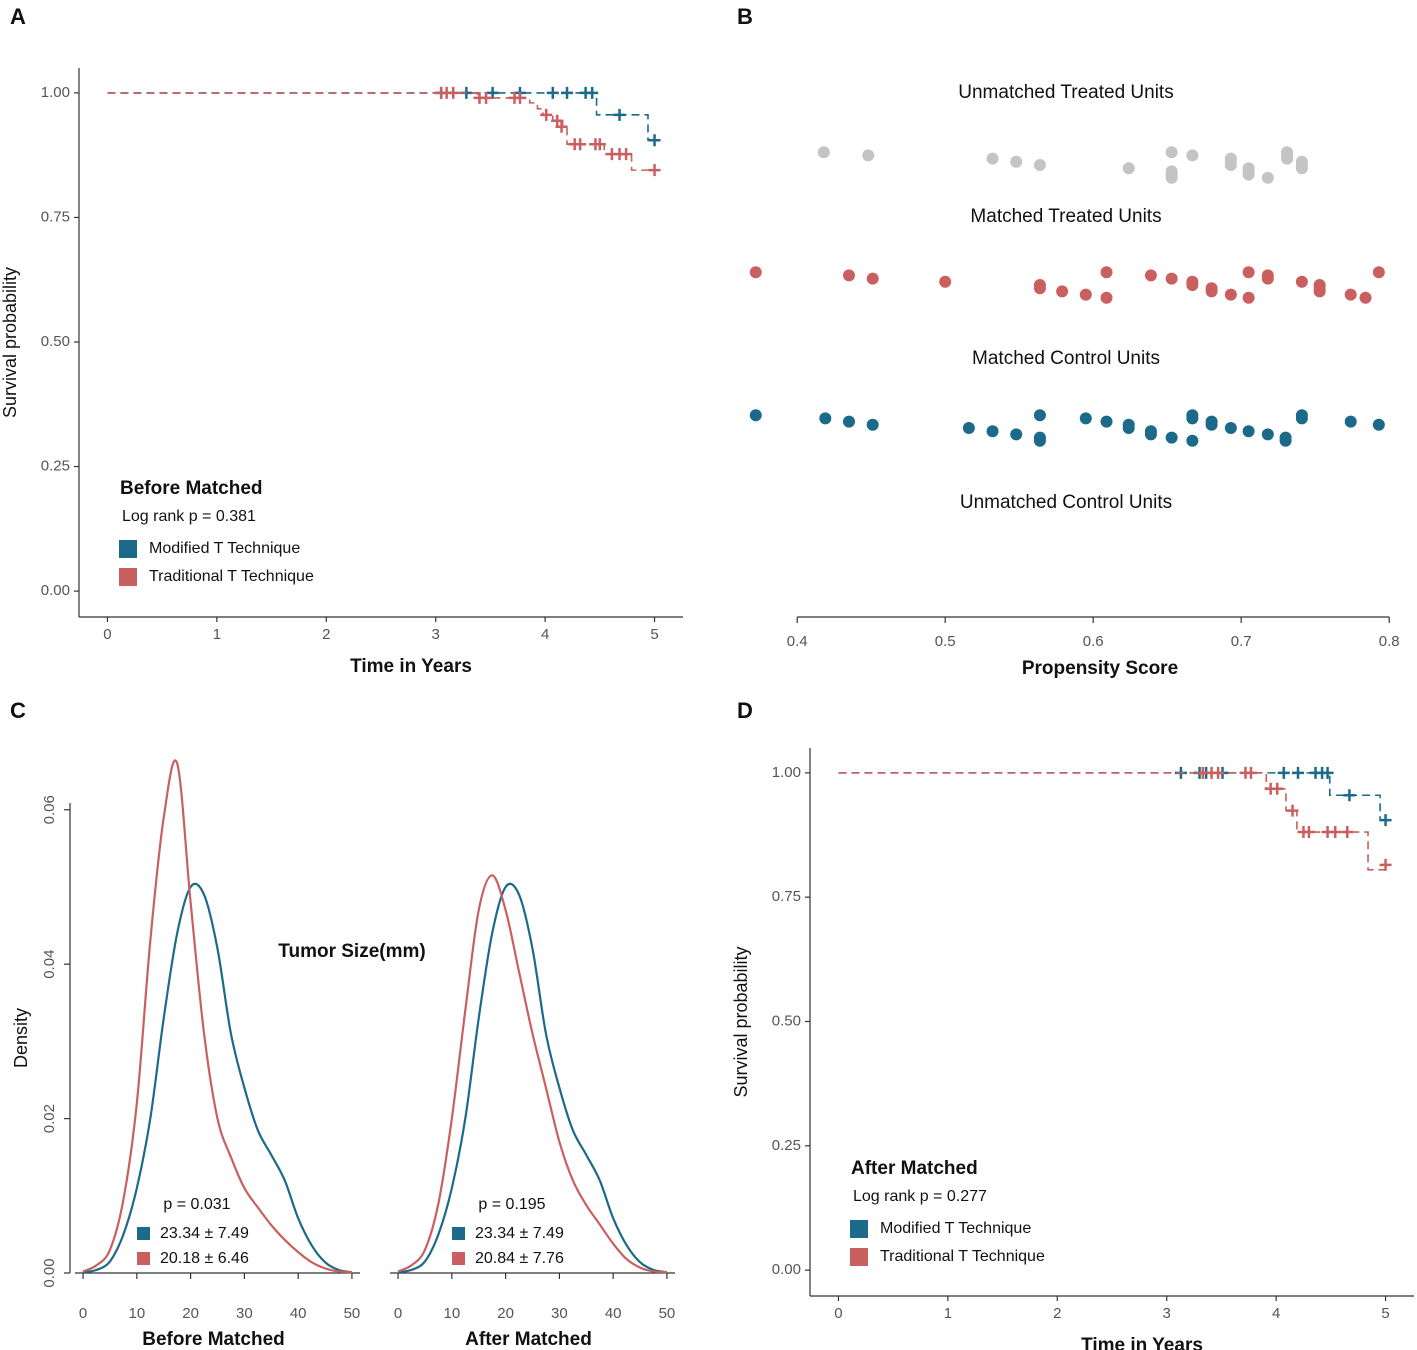 This screenshot has width=1417, height=1350. What do you see at coordinates (1065, 92) in the screenshot?
I see `group-label: Unmatched Treated Units` at bounding box center [1065, 92].